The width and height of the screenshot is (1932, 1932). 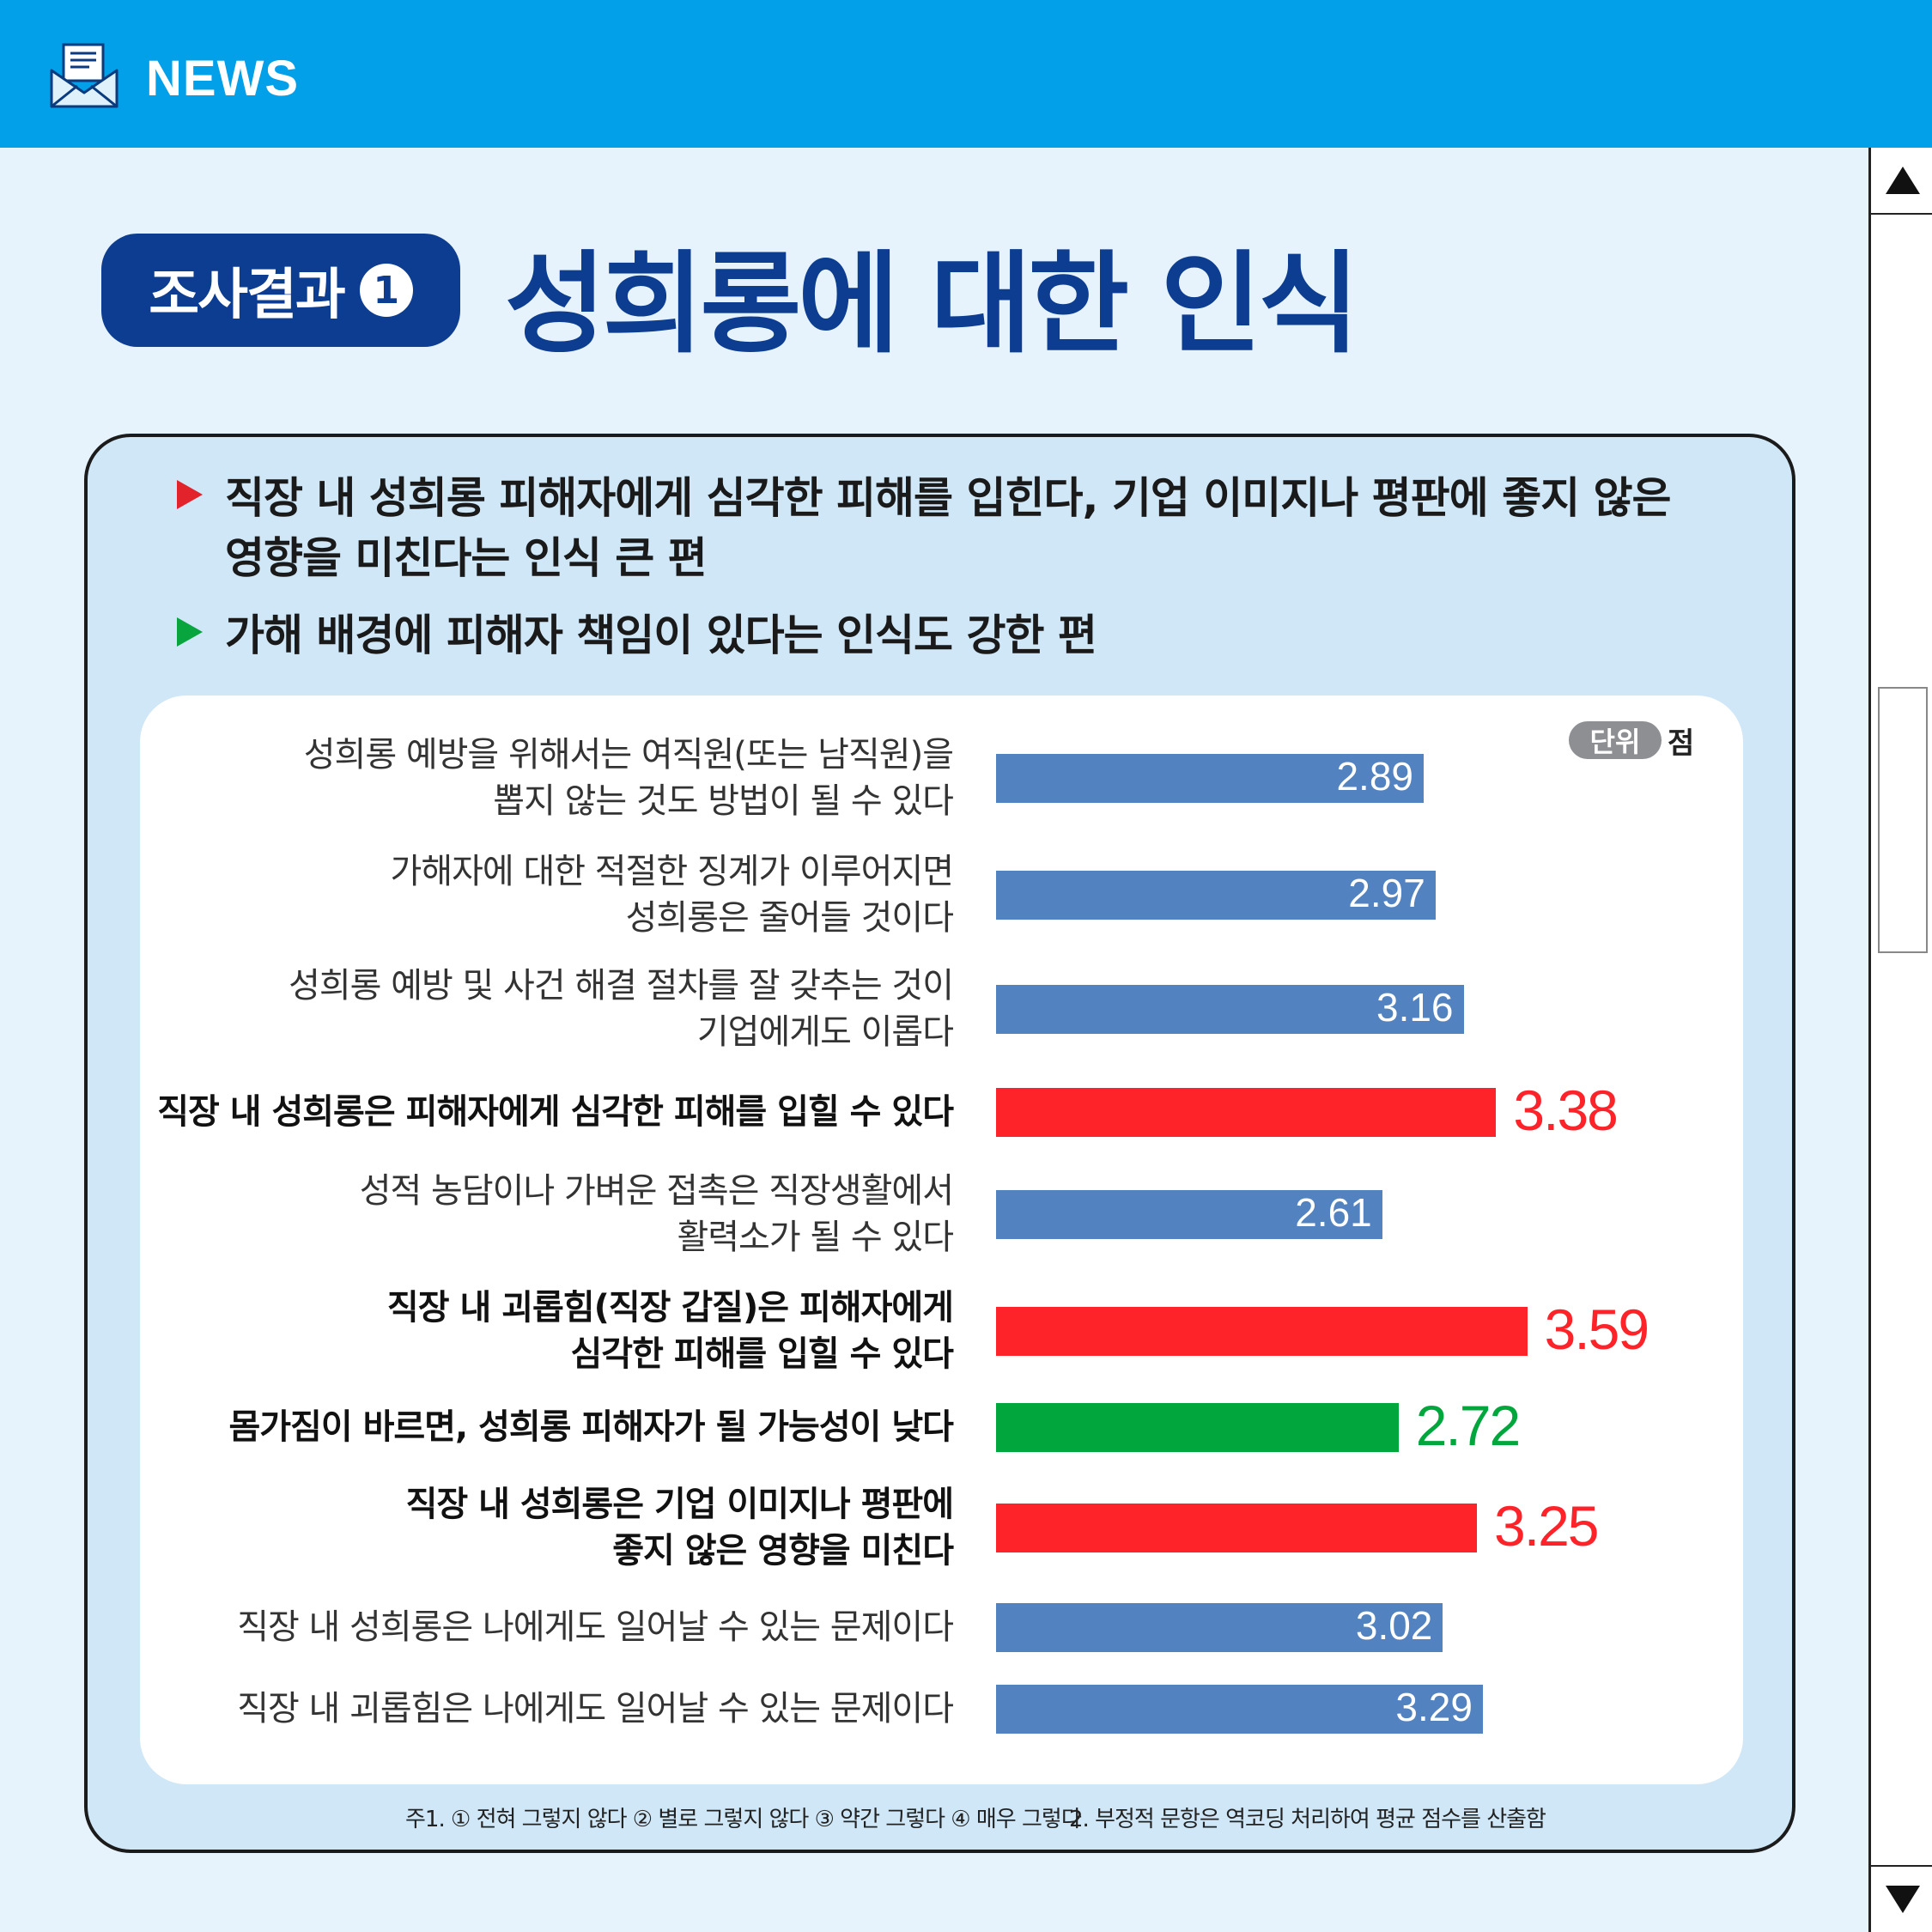 I want to click on value-label-3: 3.16, so click(x=1415, y=1007).